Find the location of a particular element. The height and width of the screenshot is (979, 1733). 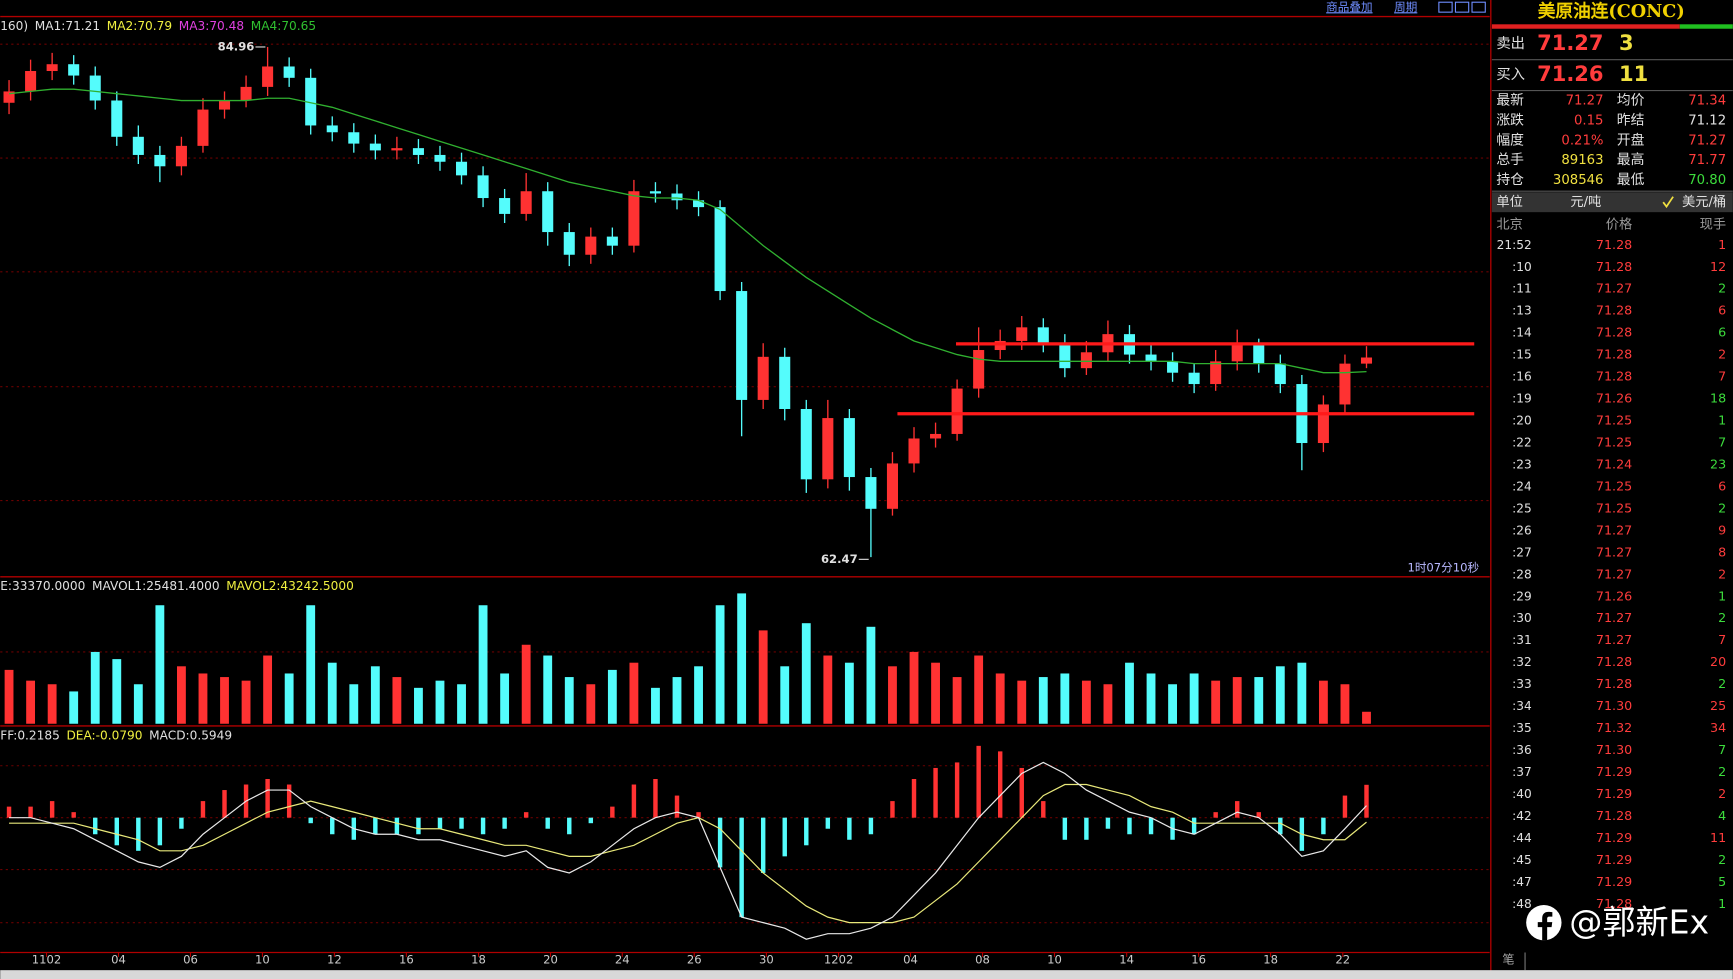

check-icon is located at coordinates (1668, 202).